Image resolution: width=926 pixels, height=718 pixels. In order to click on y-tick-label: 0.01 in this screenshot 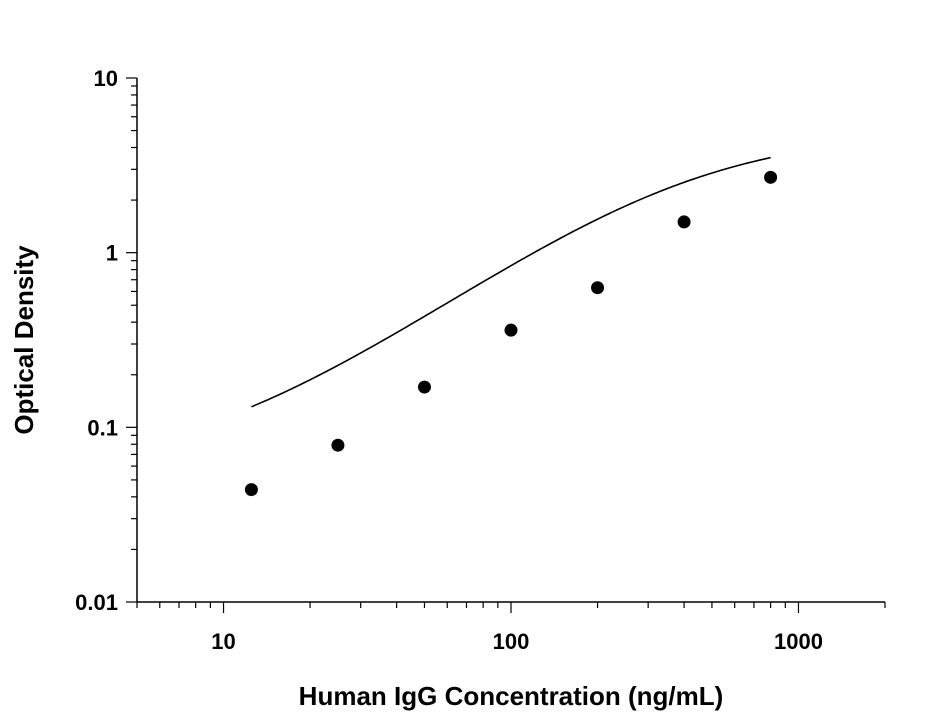, I will do `click(96, 602)`.